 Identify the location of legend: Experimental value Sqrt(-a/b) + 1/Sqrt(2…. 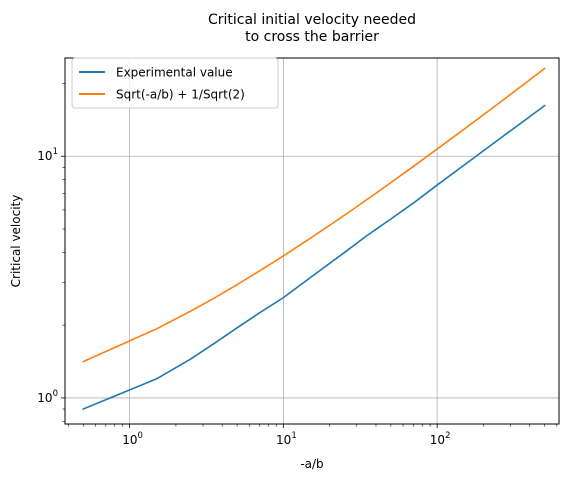
(175, 83).